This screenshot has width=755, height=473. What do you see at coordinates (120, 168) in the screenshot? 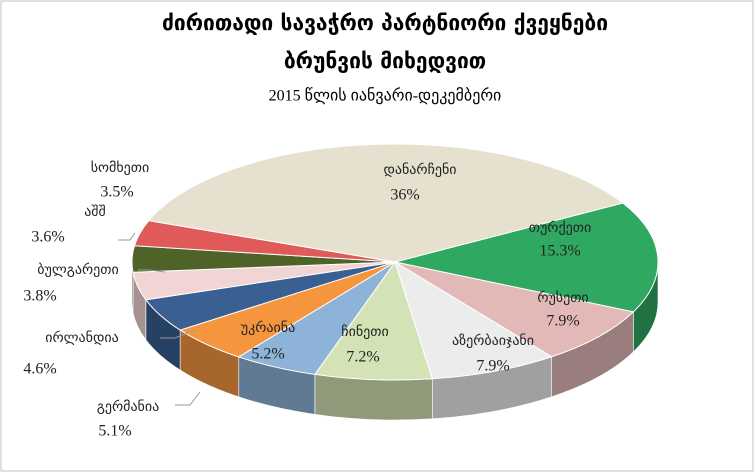
I see `slice-label: სომხეთი` at bounding box center [120, 168].